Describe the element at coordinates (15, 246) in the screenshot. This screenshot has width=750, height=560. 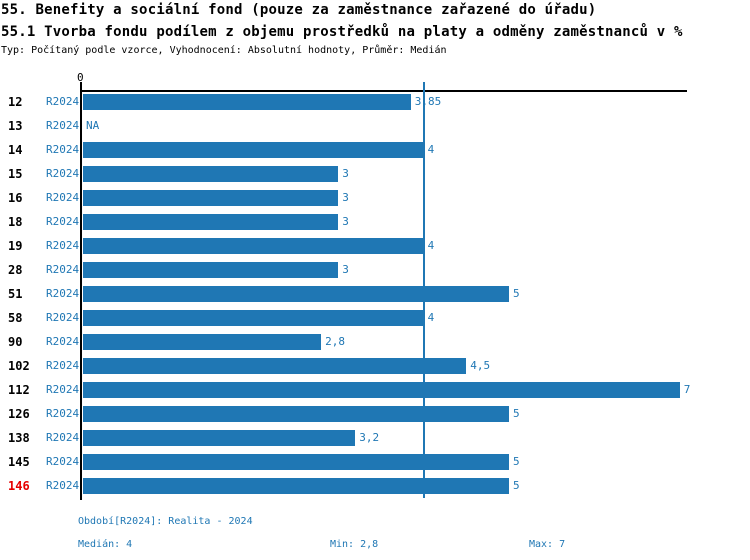
I see `category-label: 19` at that location.